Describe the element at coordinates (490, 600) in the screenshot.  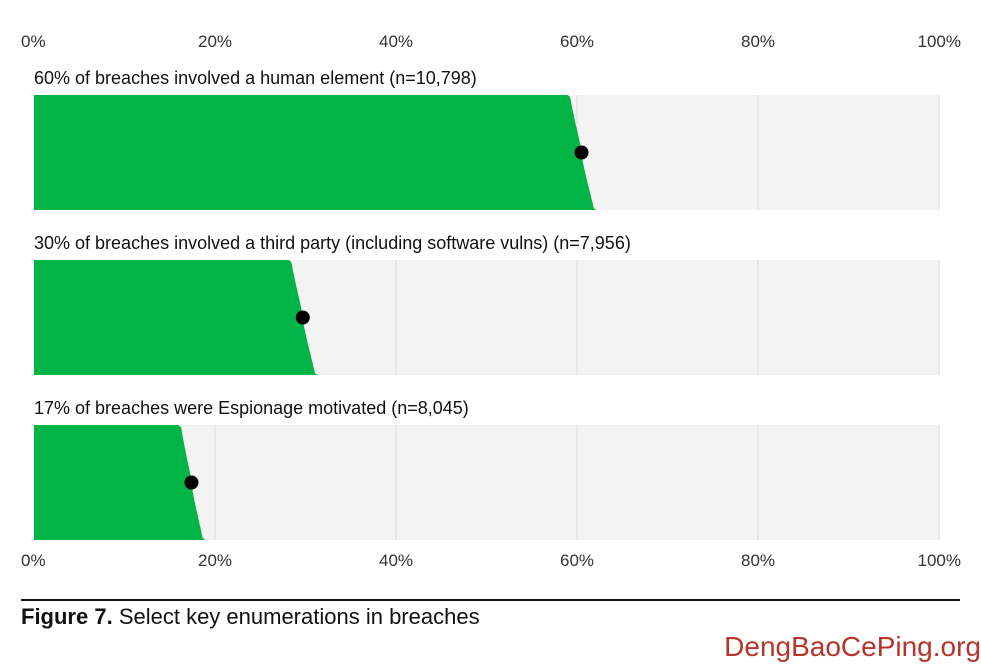
I see `caption-rule` at that location.